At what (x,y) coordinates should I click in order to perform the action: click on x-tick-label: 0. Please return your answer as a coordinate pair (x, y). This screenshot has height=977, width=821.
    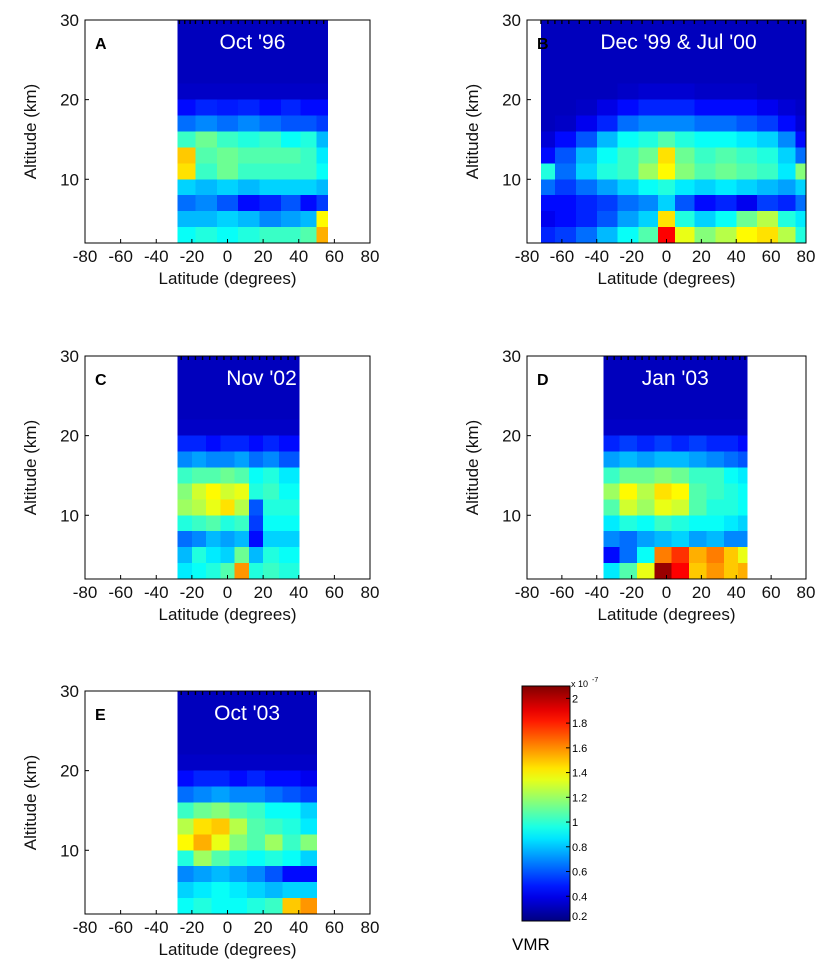
    Looking at the image, I should click on (227, 592).